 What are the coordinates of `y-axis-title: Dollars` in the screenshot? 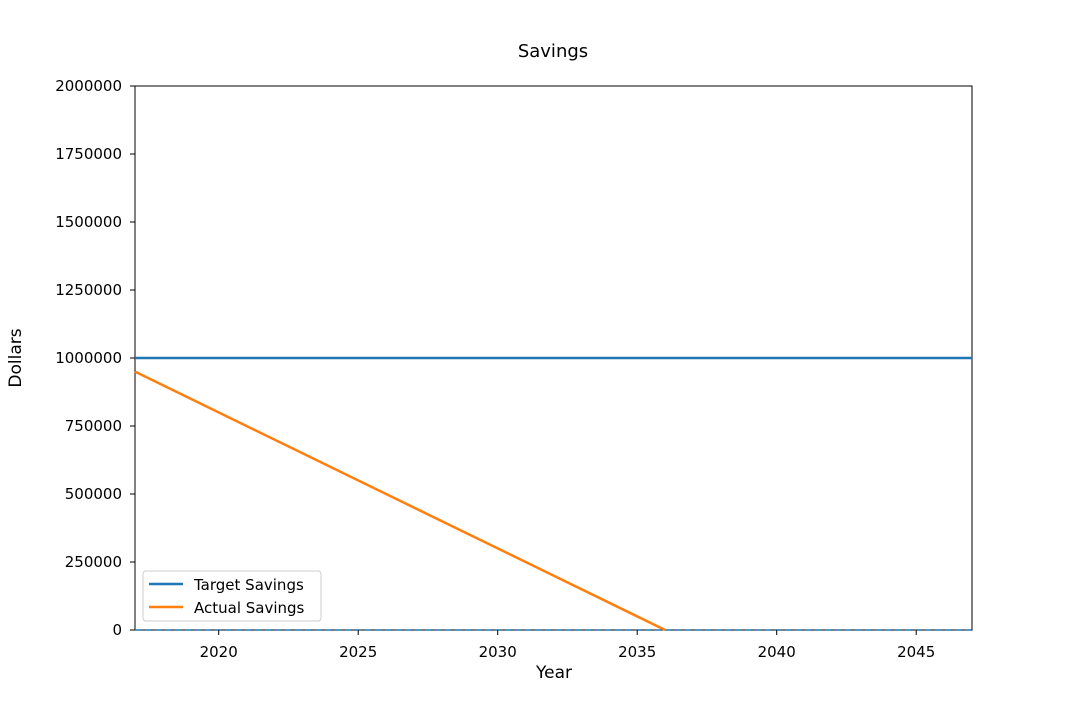 It's located at (16, 357).